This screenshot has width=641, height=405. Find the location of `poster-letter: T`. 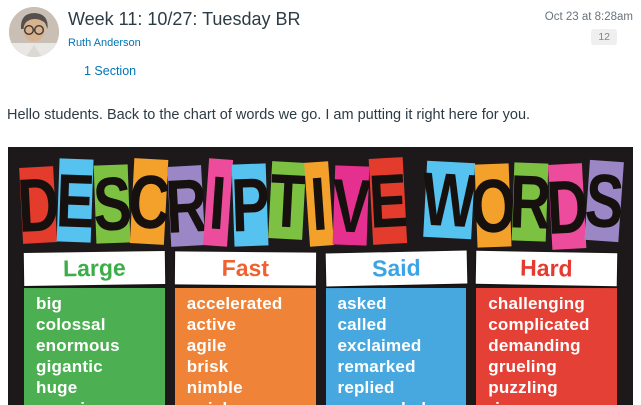

poster-letter: T is located at coordinates (286, 200).